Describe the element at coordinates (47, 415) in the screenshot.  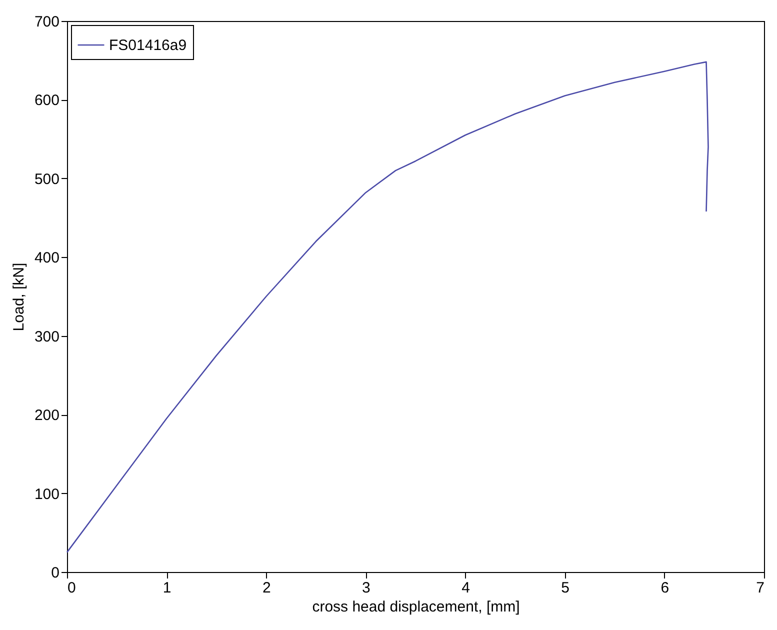
I see `y-tick-label: 200` at that location.